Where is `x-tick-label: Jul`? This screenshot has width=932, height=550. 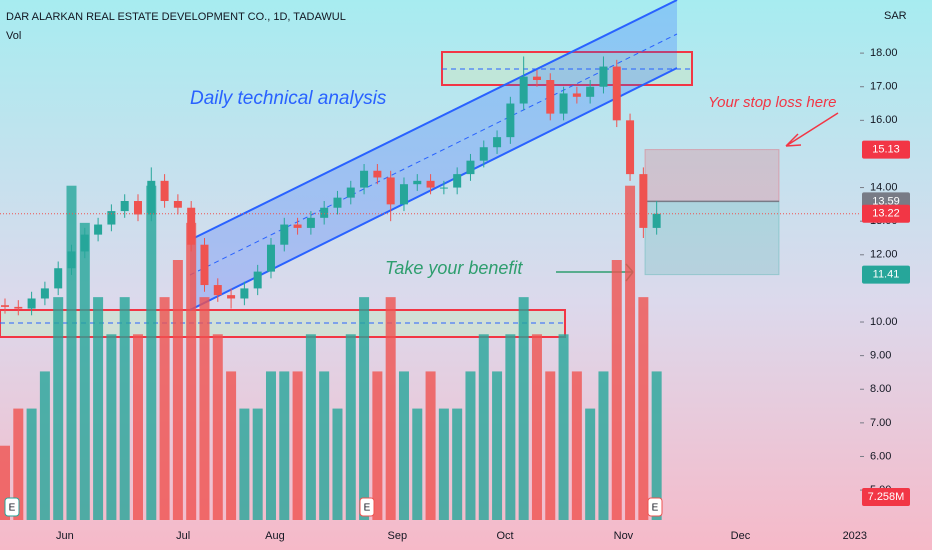
x-tick-label: Jul is located at coordinates (183, 536).